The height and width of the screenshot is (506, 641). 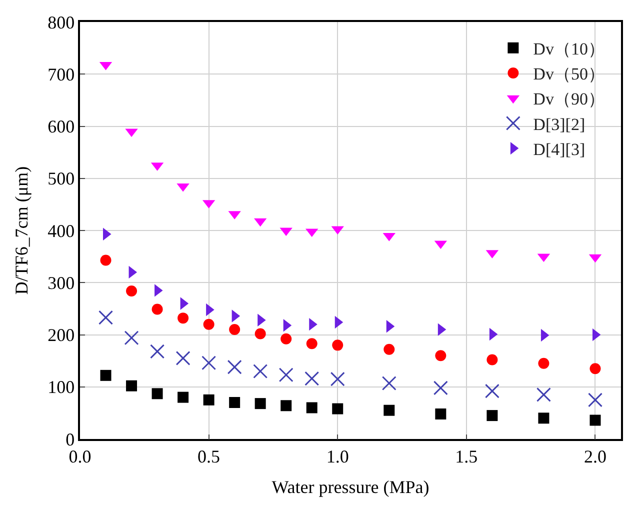 What do you see at coordinates (595, 456) in the screenshot?
I see `x-tick-label: 2.0` at bounding box center [595, 456].